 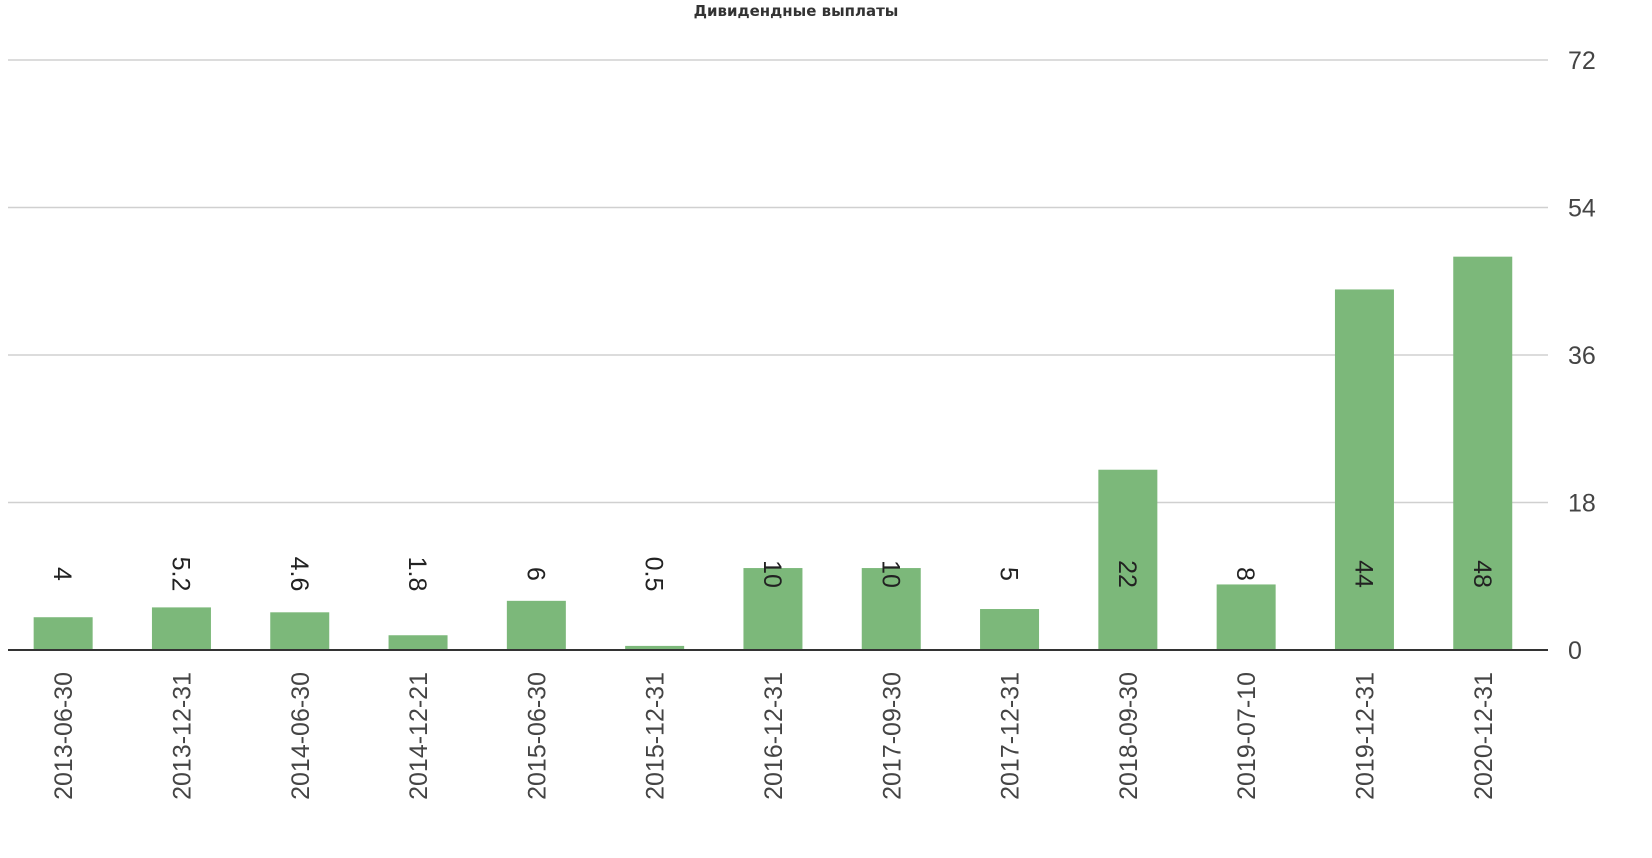 I want to click on x-tick-label: 2013-06-30, so click(x=64, y=736).